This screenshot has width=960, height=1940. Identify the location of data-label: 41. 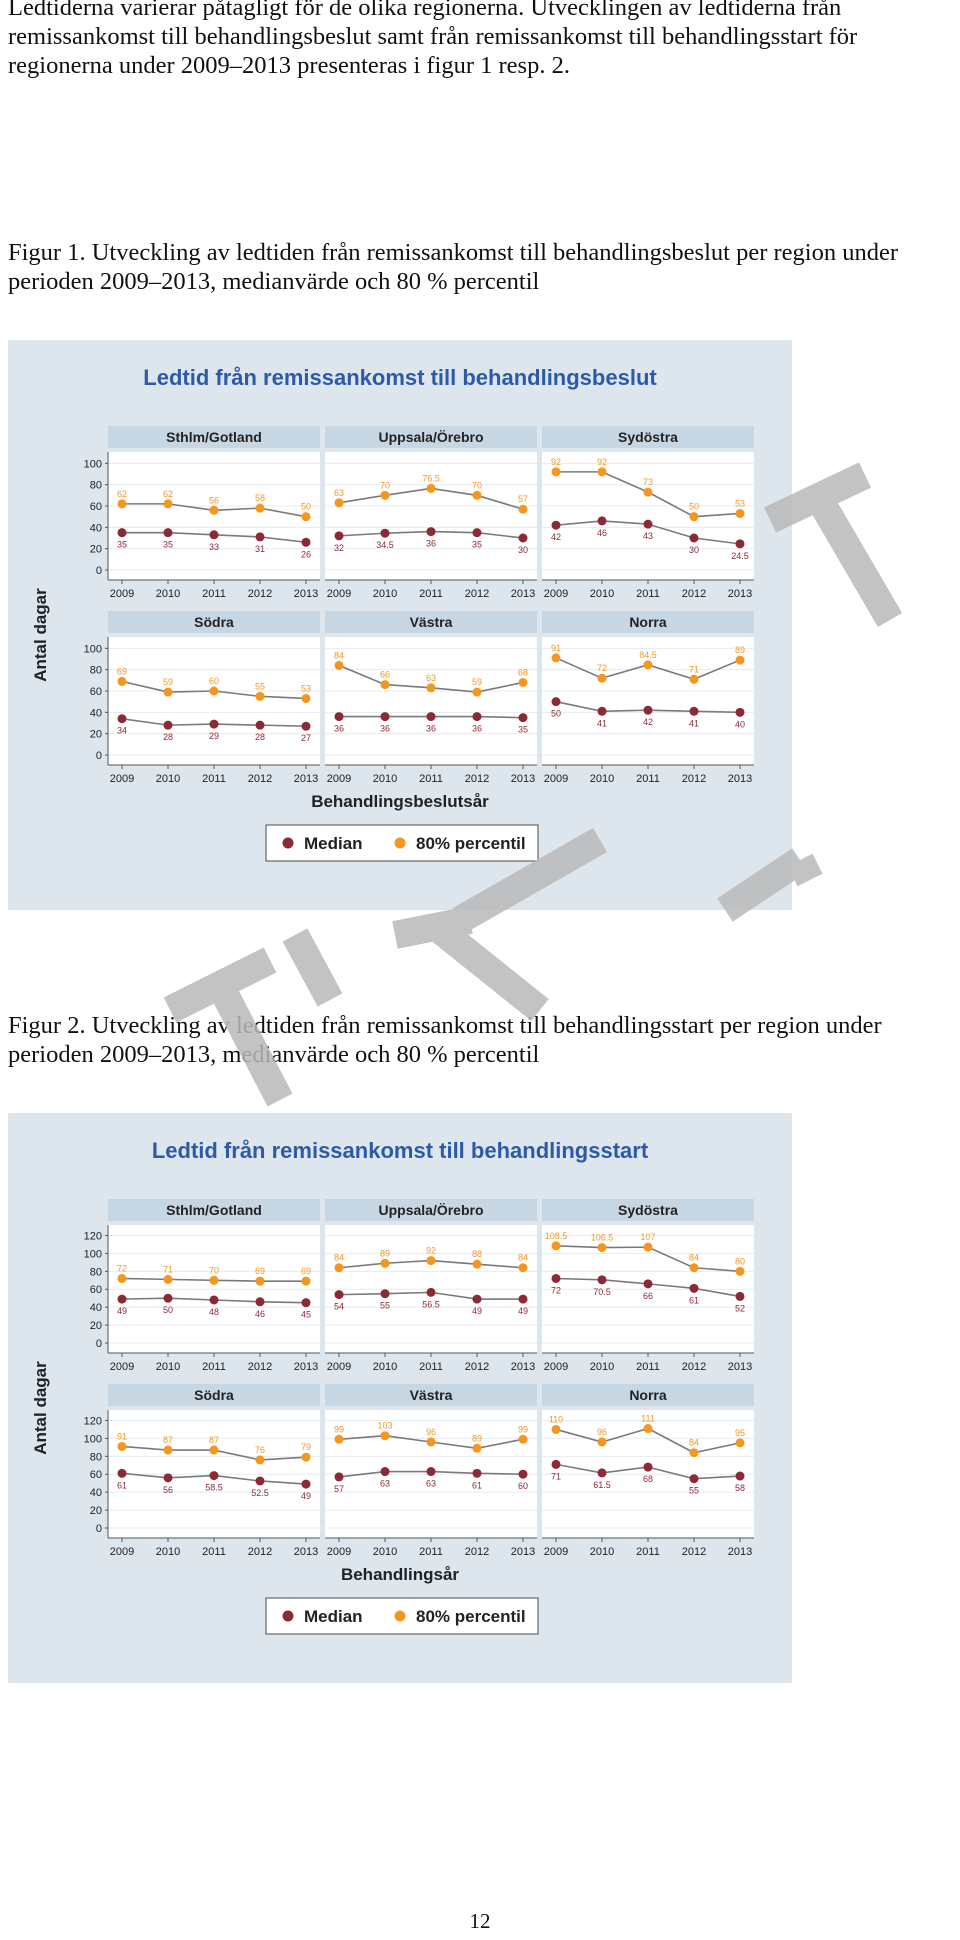
(602, 723).